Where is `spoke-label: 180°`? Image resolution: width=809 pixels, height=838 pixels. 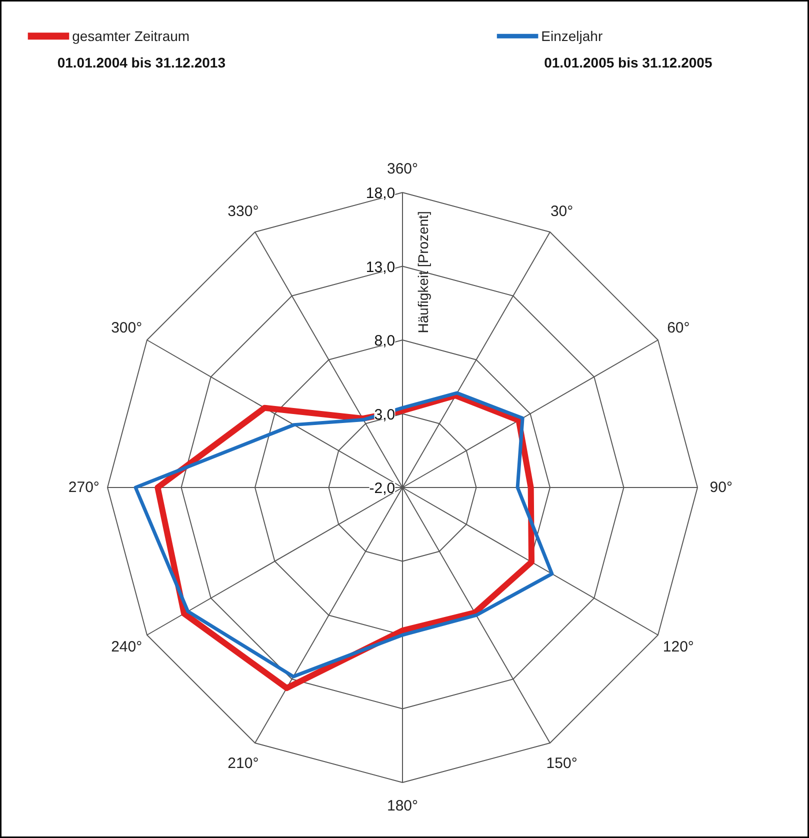 spoke-label: 180° is located at coordinates (402, 806).